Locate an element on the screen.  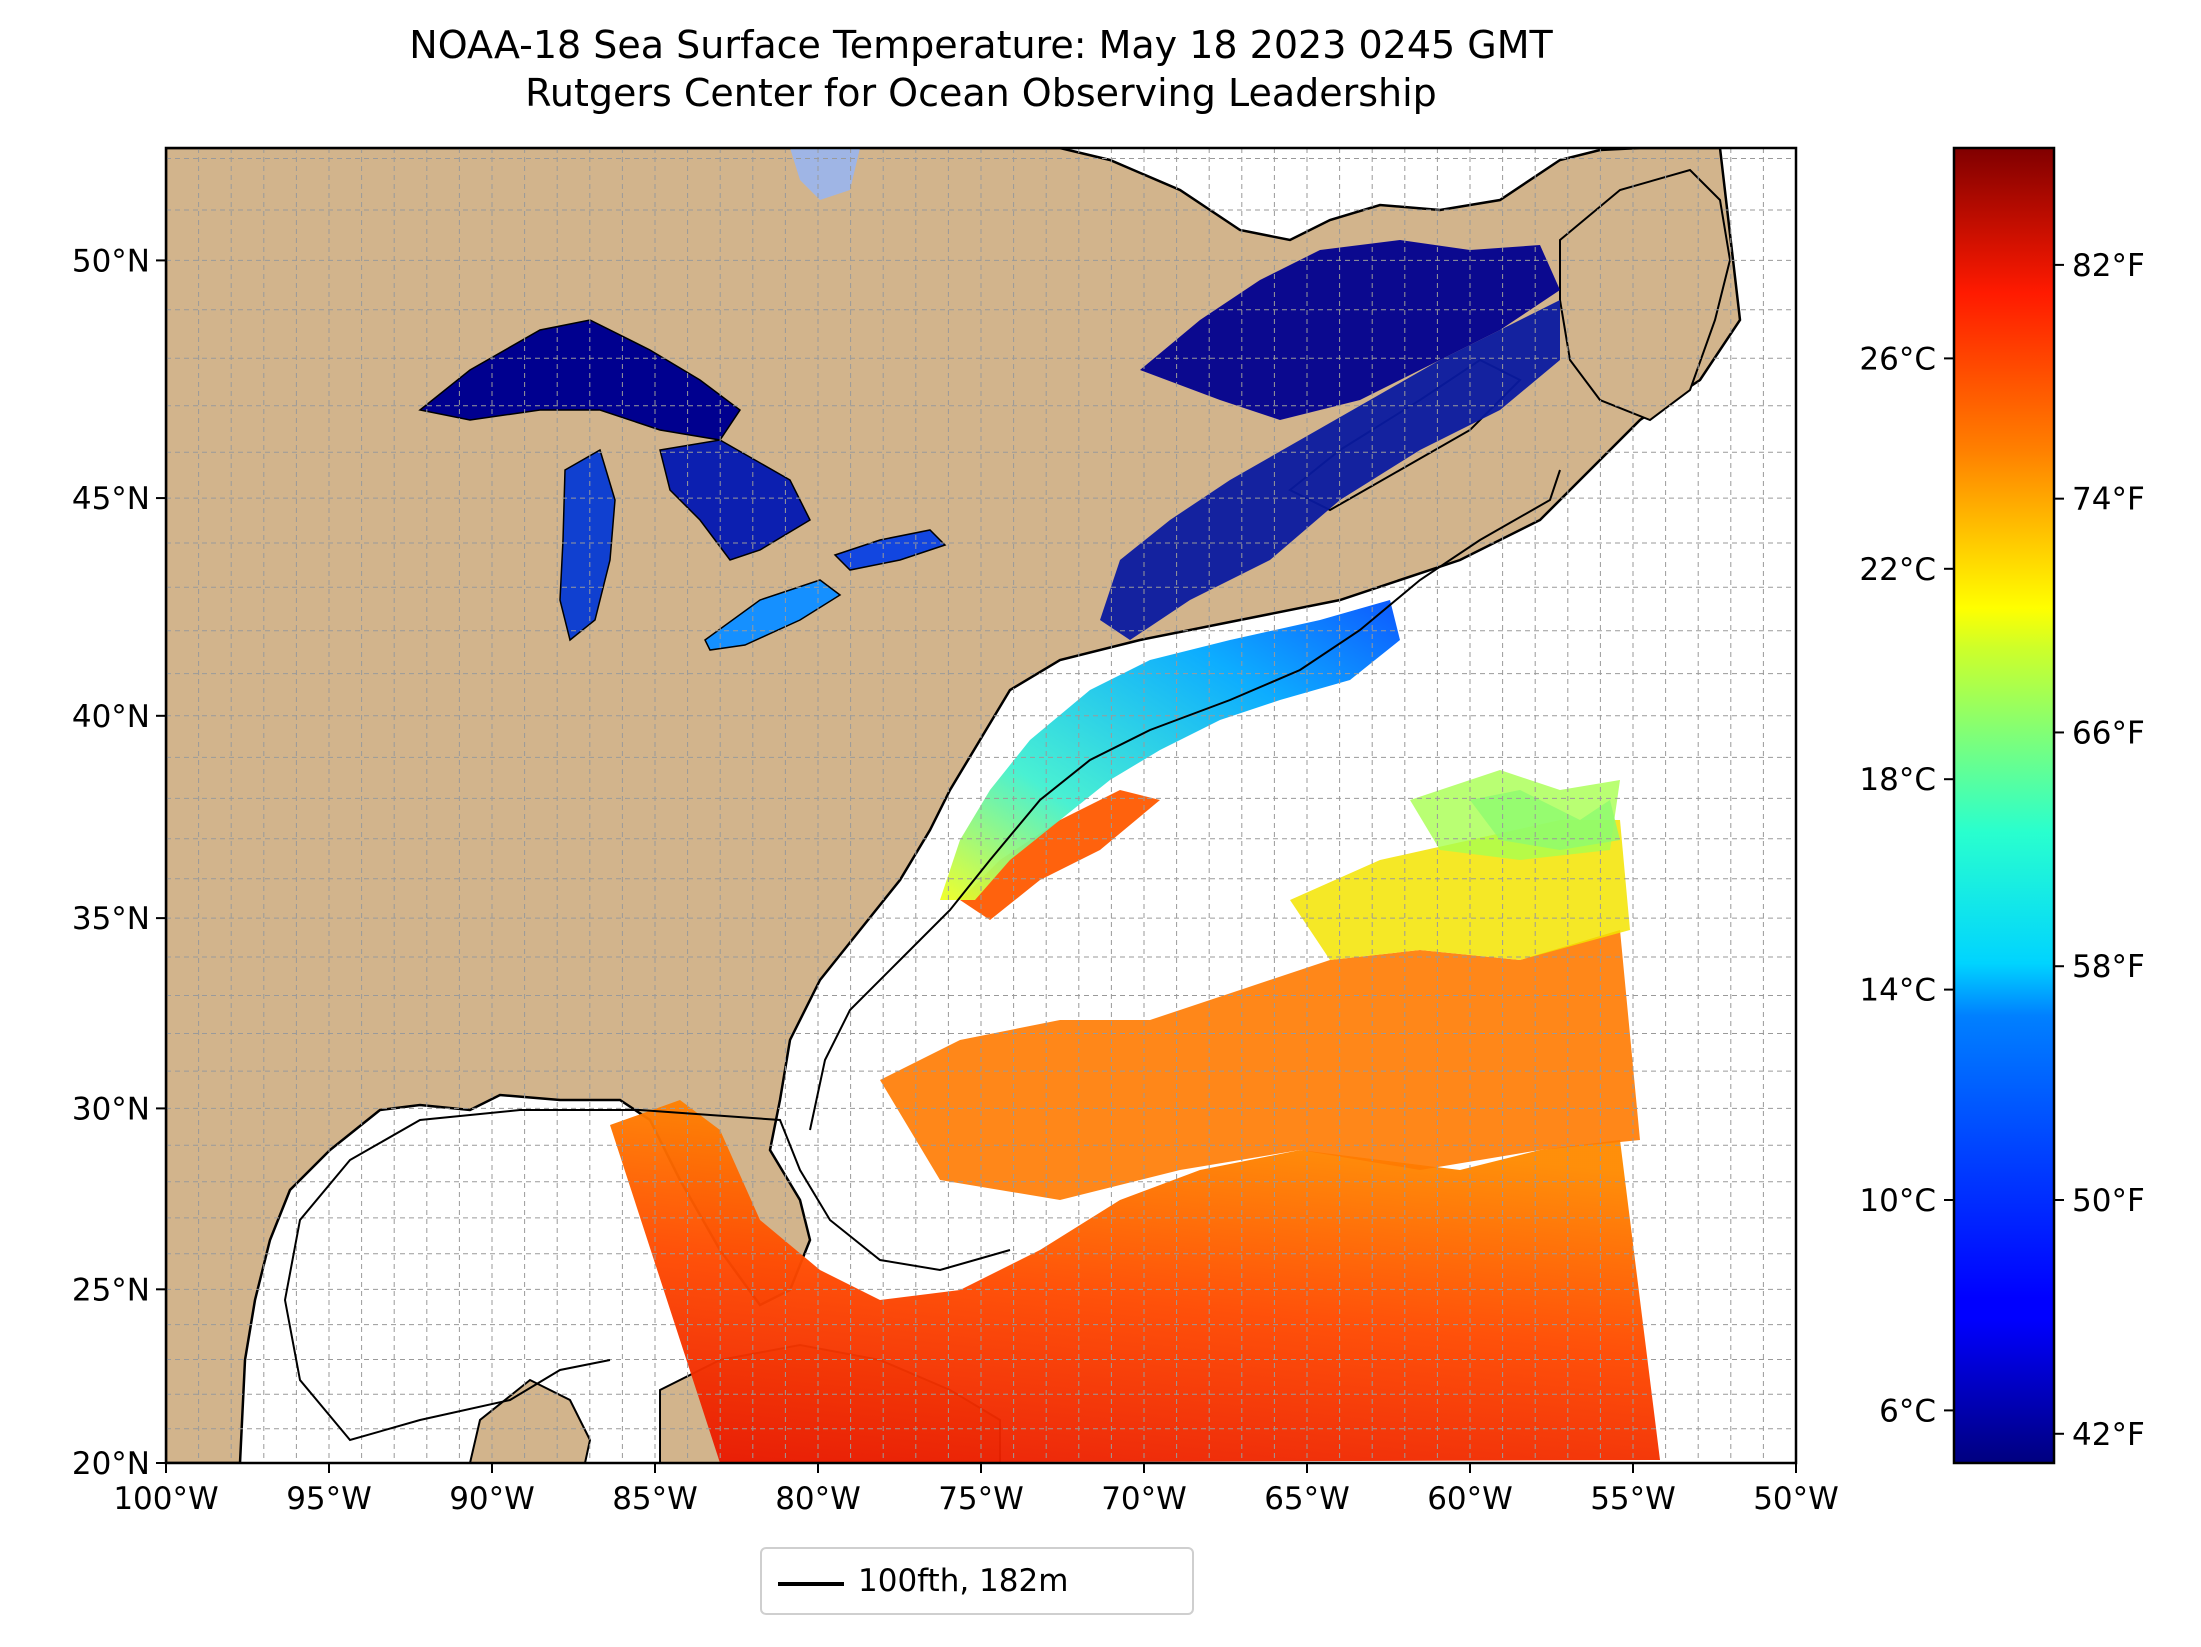
legend-line-swatch is located at coordinates (811, 1584).